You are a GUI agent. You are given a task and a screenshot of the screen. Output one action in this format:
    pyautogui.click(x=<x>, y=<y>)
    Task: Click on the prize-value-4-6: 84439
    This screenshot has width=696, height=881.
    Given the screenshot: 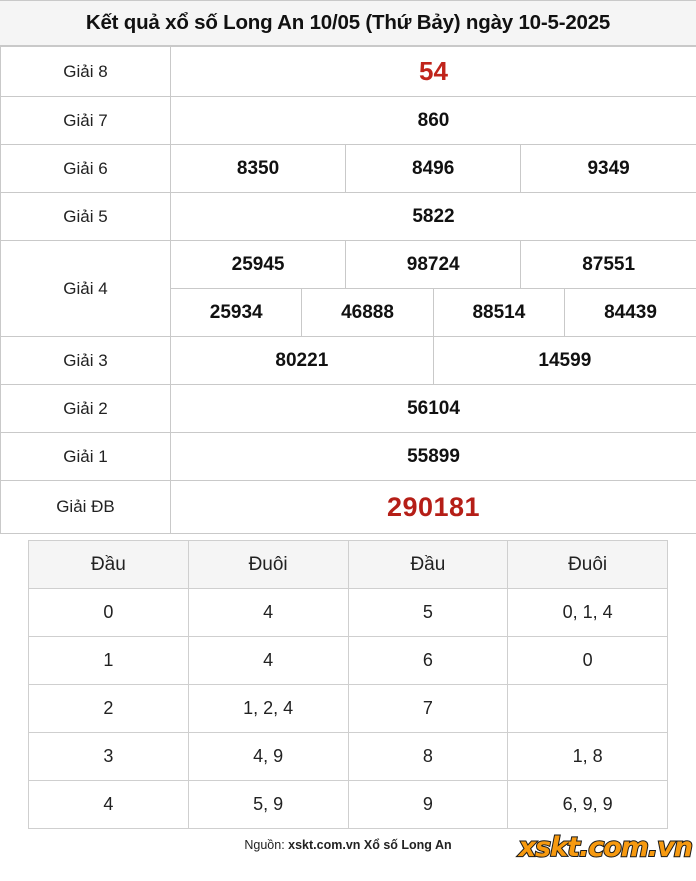 What is the action you would take?
    pyautogui.click(x=630, y=312)
    